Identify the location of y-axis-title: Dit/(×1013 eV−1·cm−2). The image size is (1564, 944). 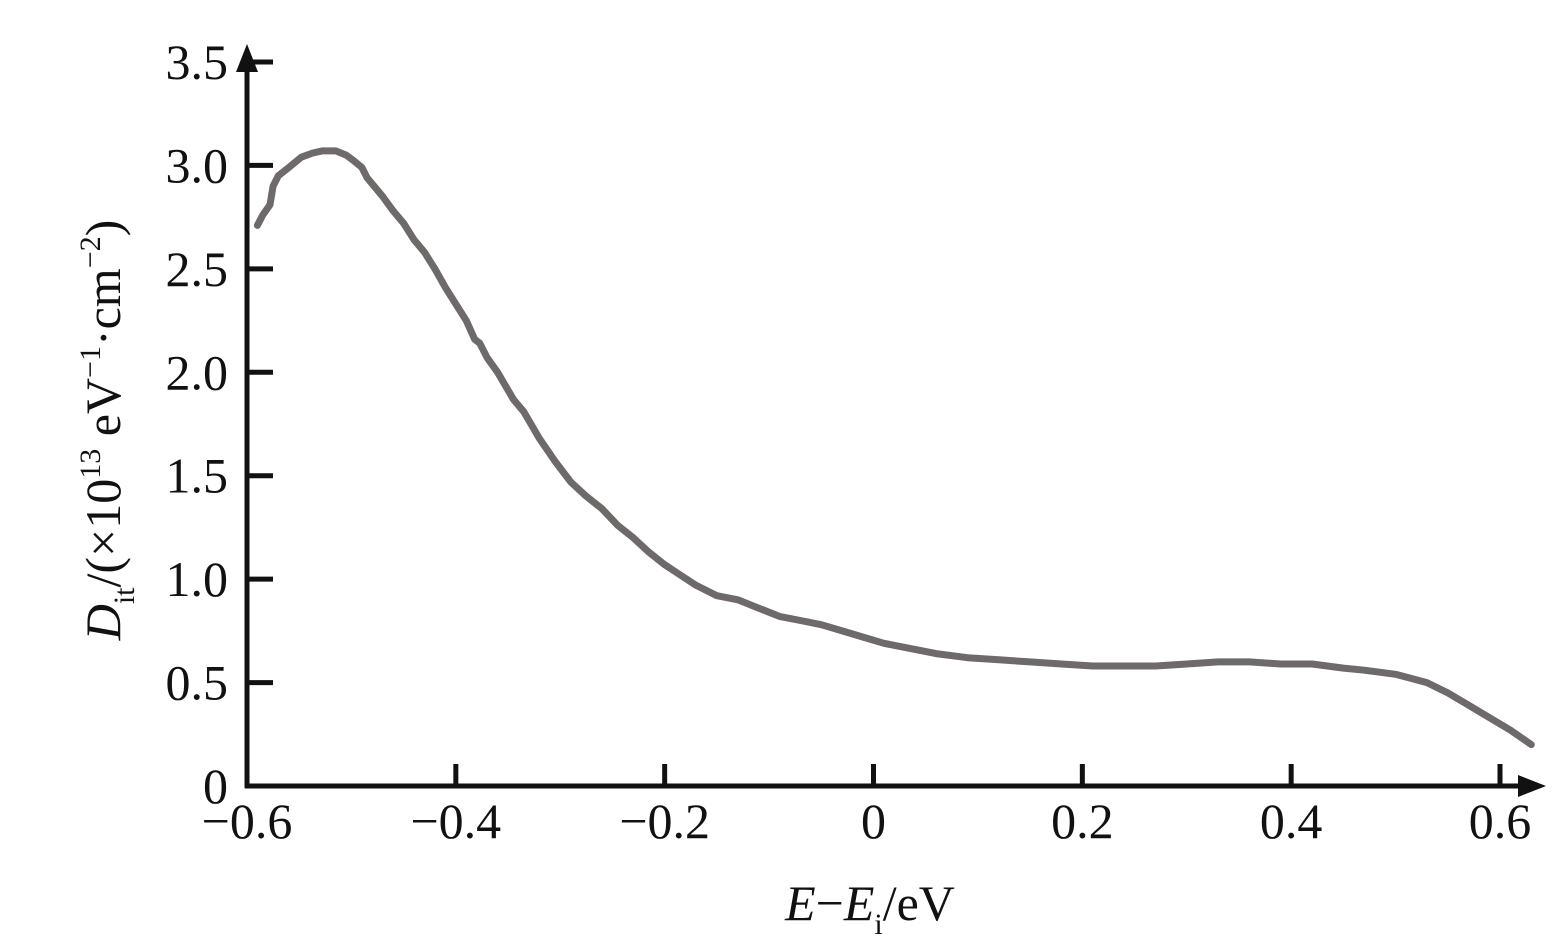
(107, 431).